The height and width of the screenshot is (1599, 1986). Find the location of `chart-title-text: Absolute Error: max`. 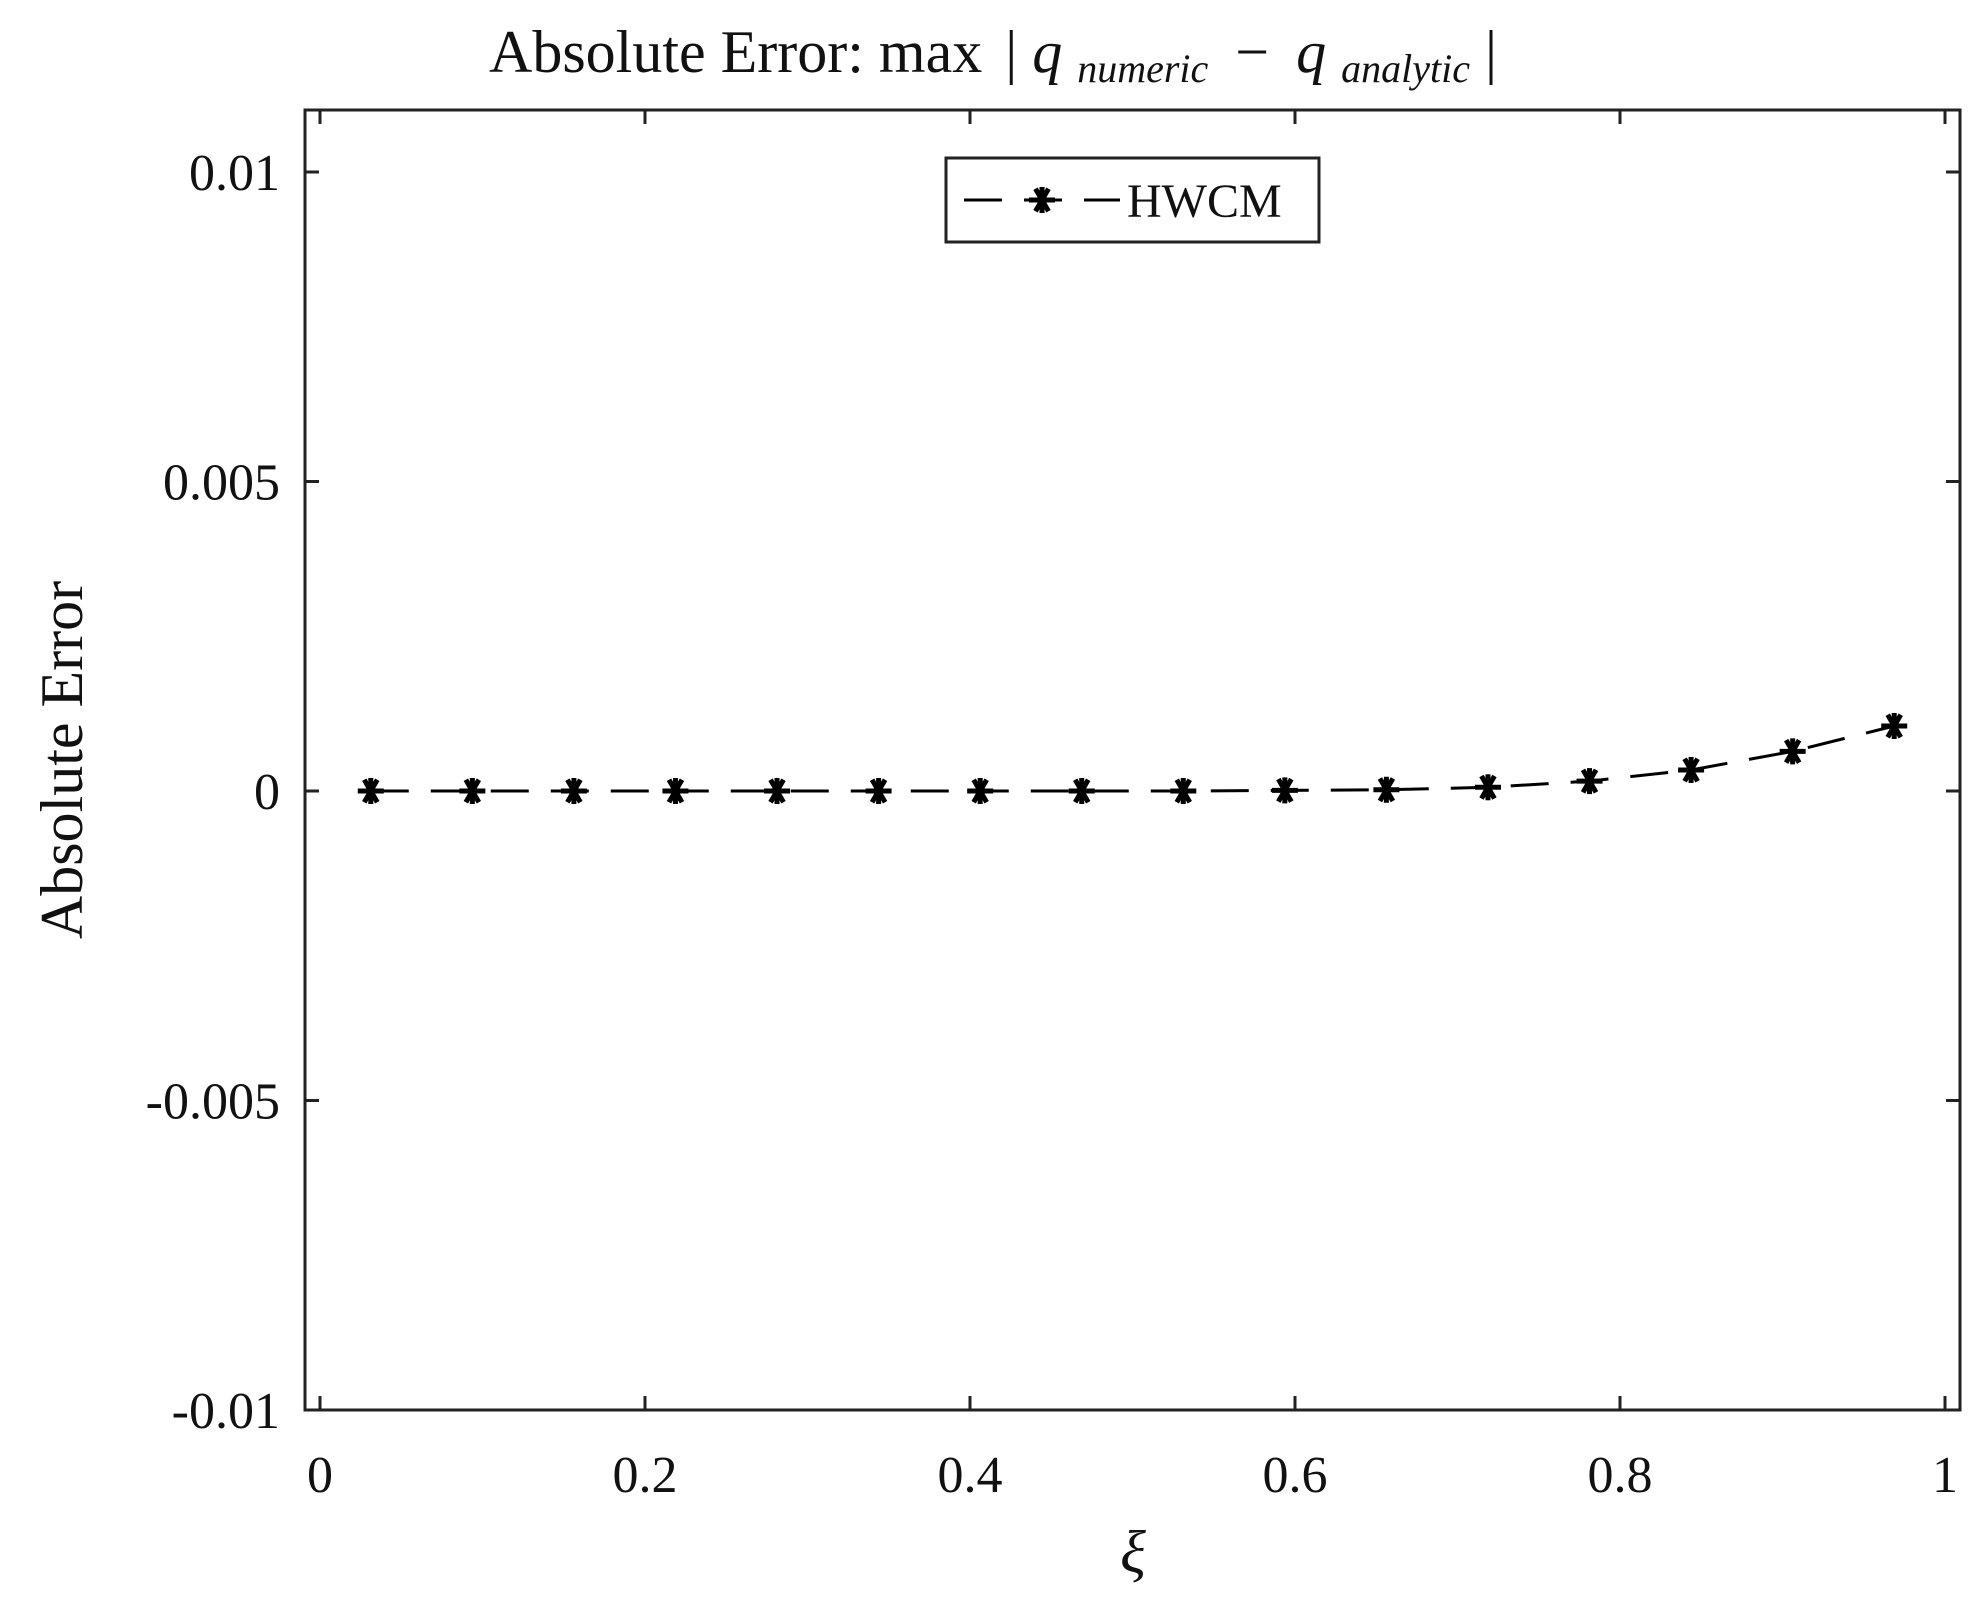

chart-title-text: Absolute Error: max is located at coordinates (735, 52).